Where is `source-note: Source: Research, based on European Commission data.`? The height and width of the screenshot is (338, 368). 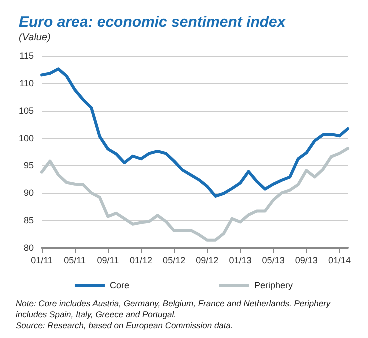 source-note: Source: Research, based on European Commission data. is located at coordinates (125, 325).